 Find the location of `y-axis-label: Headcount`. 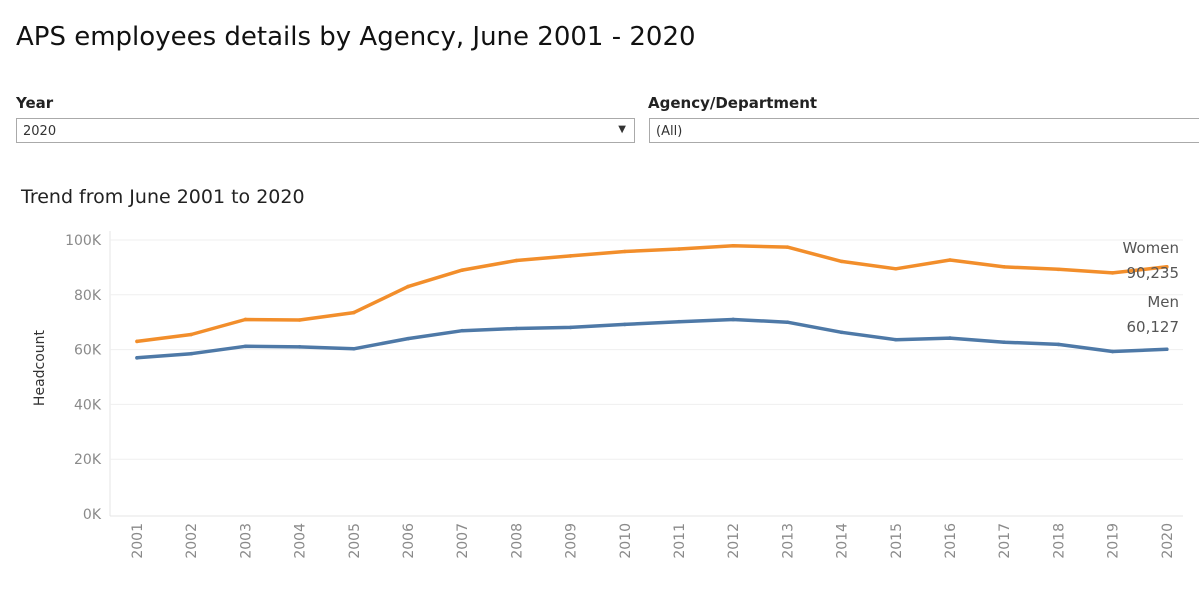

y-axis-label: Headcount is located at coordinates (40, 367).